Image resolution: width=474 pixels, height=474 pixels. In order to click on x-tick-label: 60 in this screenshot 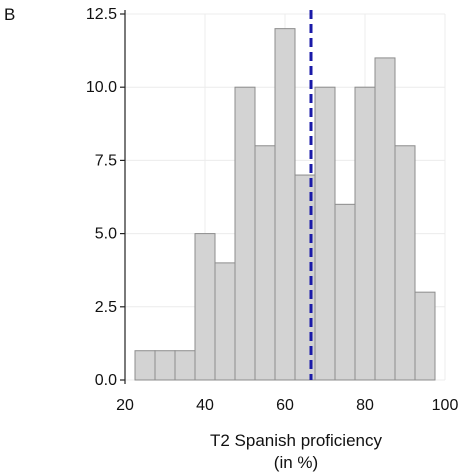, I will do `click(285, 405)`.